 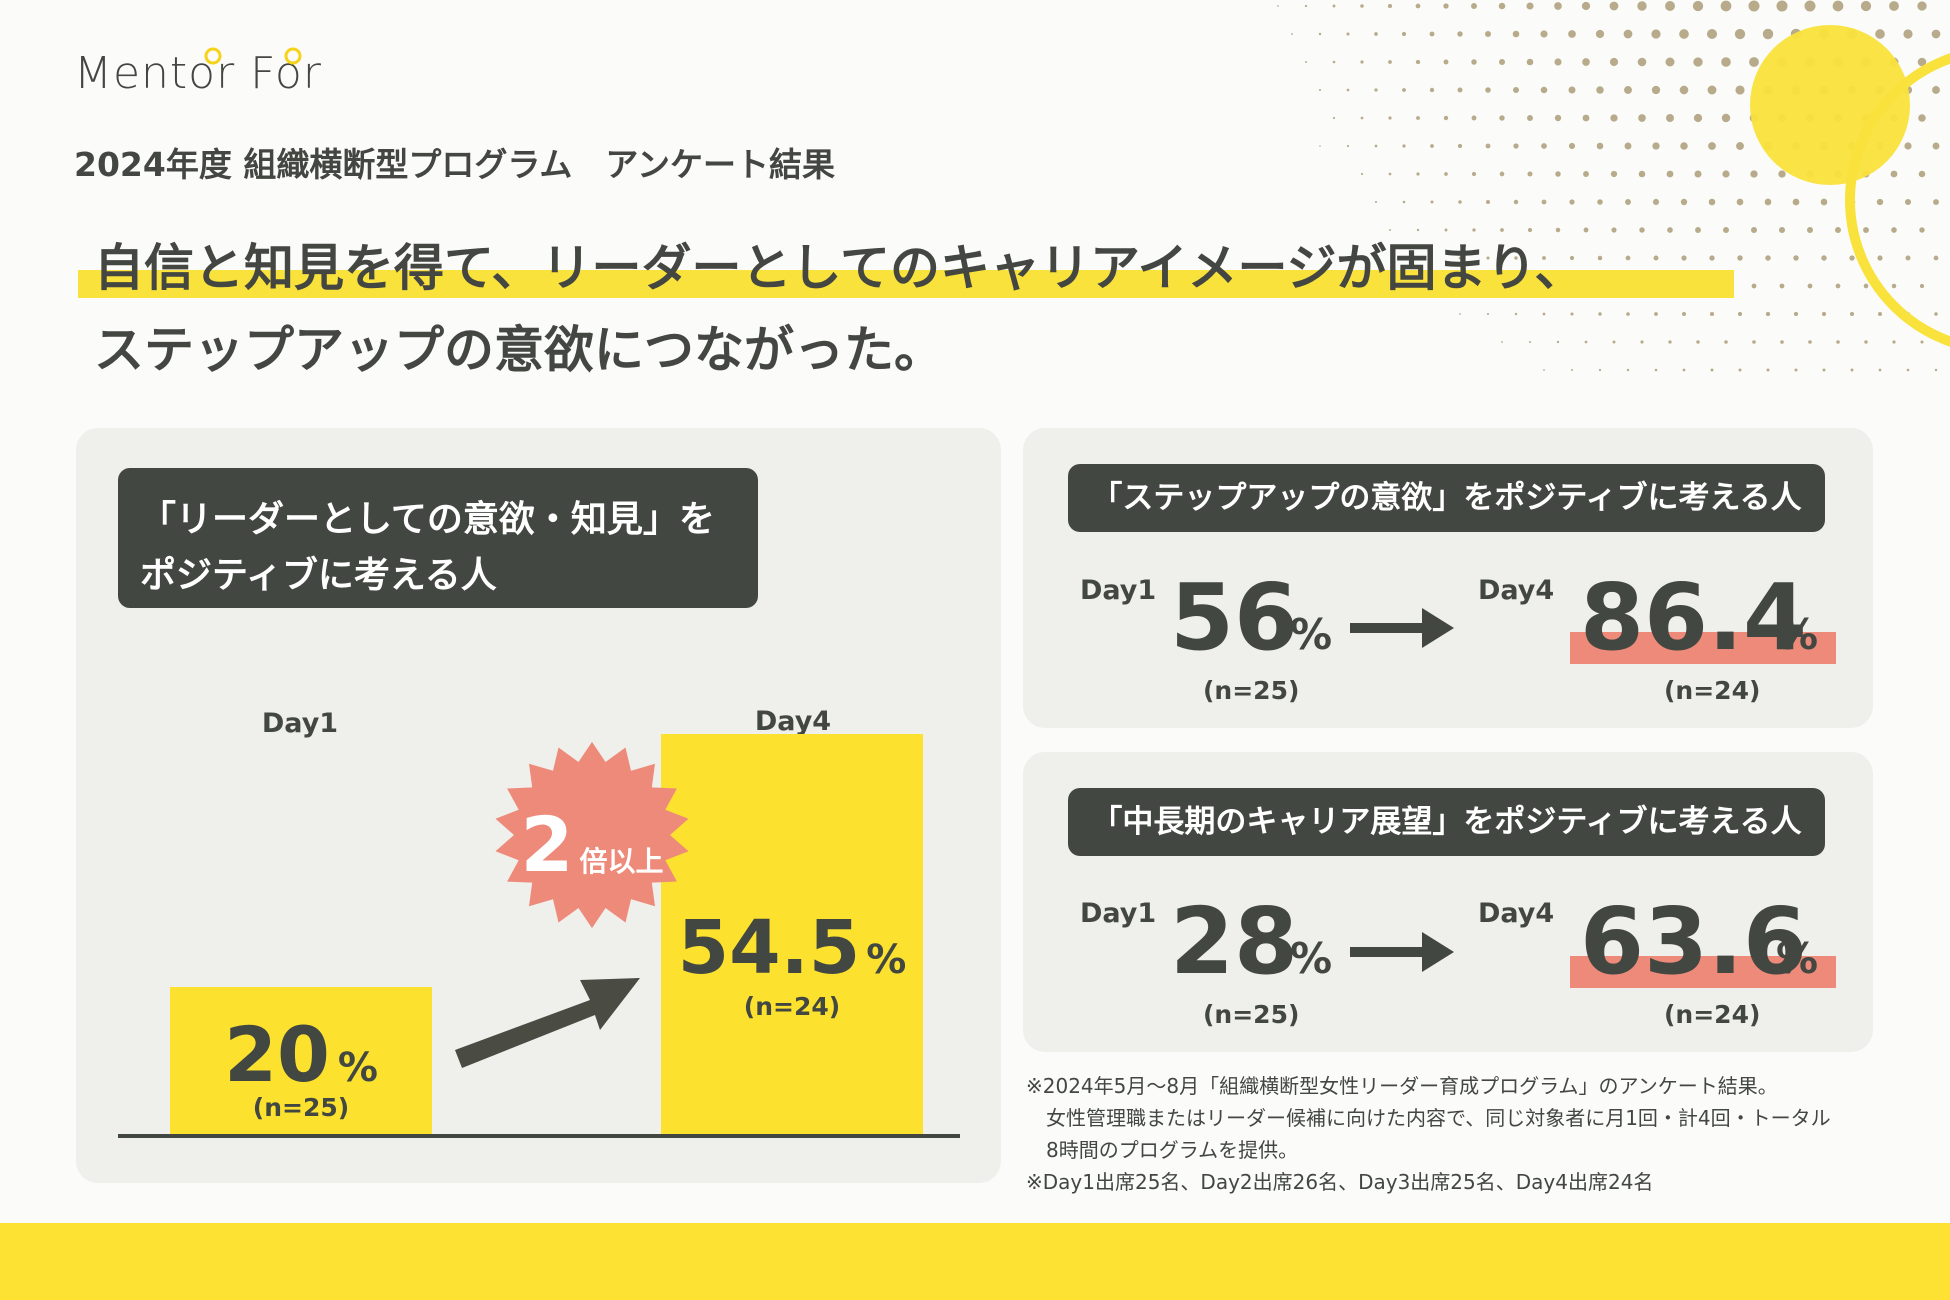 I want to click on bar-day1-label: Day1, so click(x=300, y=723).